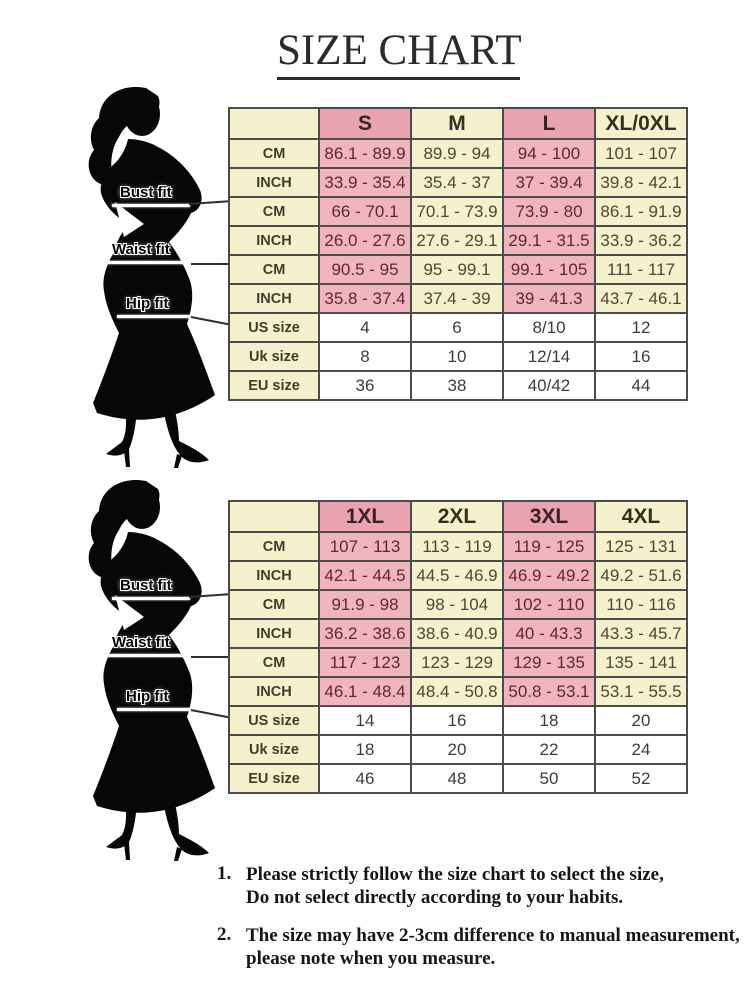 This screenshot has width=750, height=1000. What do you see at coordinates (549, 123) in the screenshot?
I see `size-header-cell: L` at bounding box center [549, 123].